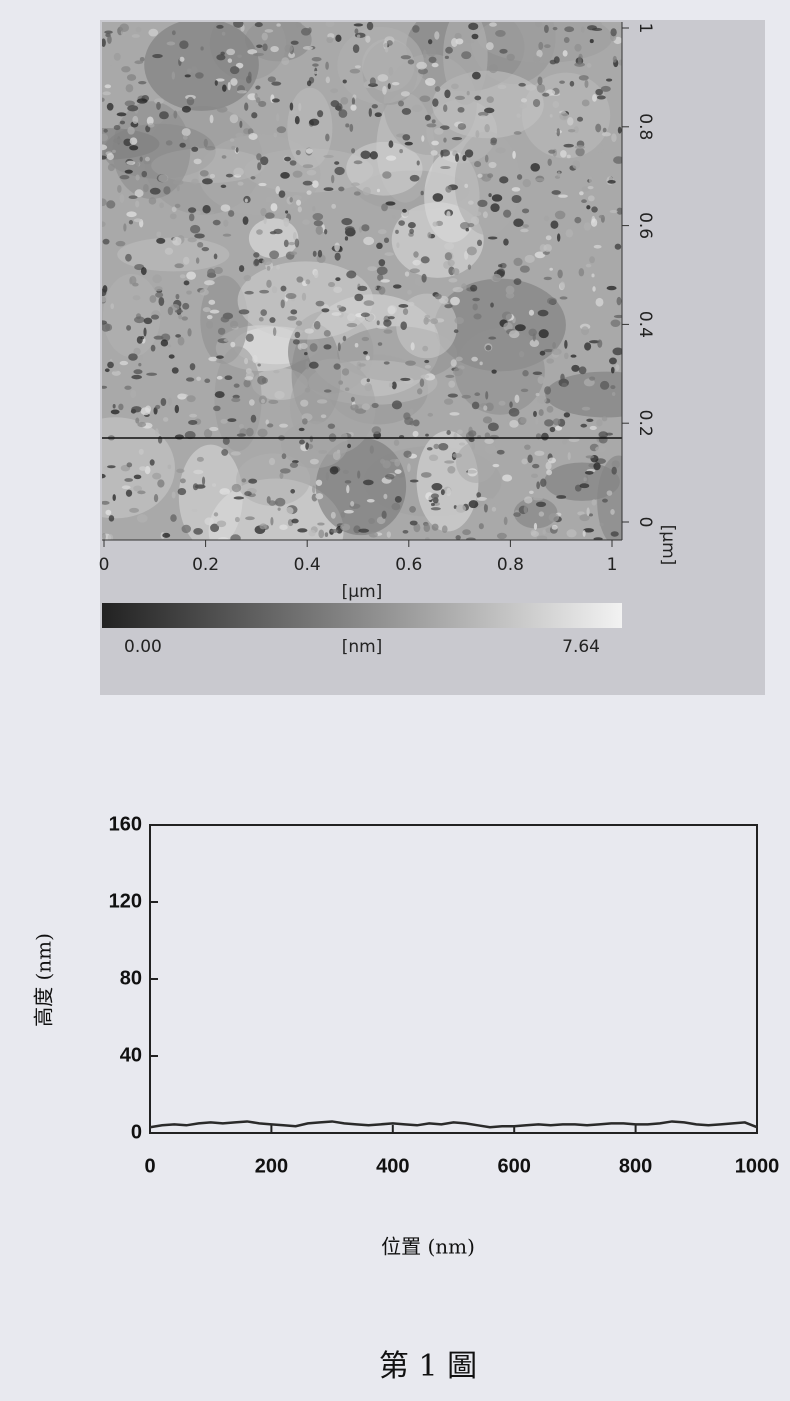  Describe the element at coordinates (362, 647) in the screenshot. I see `colorbar-label: [nm]` at that location.